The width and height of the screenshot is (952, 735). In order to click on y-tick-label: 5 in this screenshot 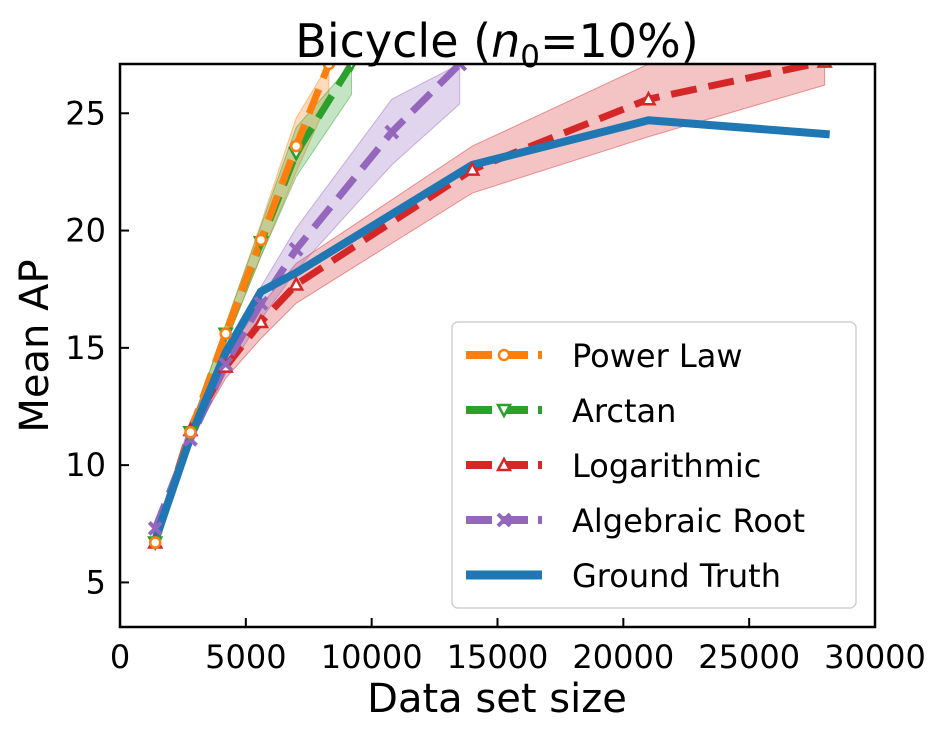, I will do `click(96, 582)`.